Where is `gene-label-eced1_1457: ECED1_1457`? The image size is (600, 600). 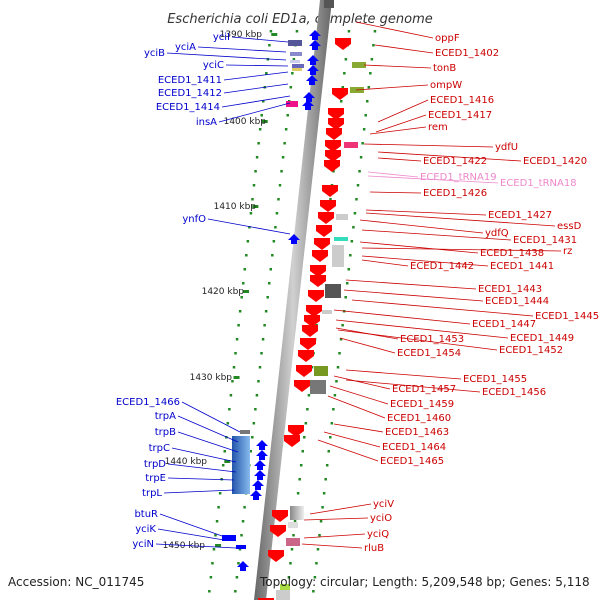 gene-label-eced1_1457: ECED1_1457 is located at coordinates (424, 389).